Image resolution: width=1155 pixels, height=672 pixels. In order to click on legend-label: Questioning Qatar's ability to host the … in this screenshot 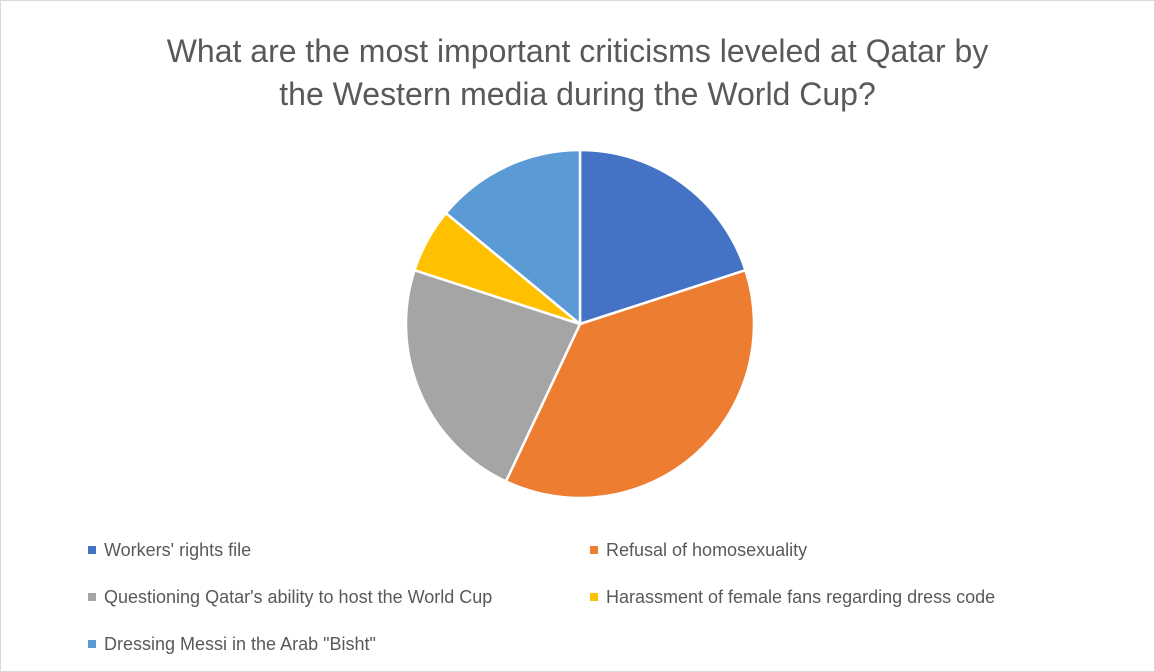, I will do `click(298, 596)`.